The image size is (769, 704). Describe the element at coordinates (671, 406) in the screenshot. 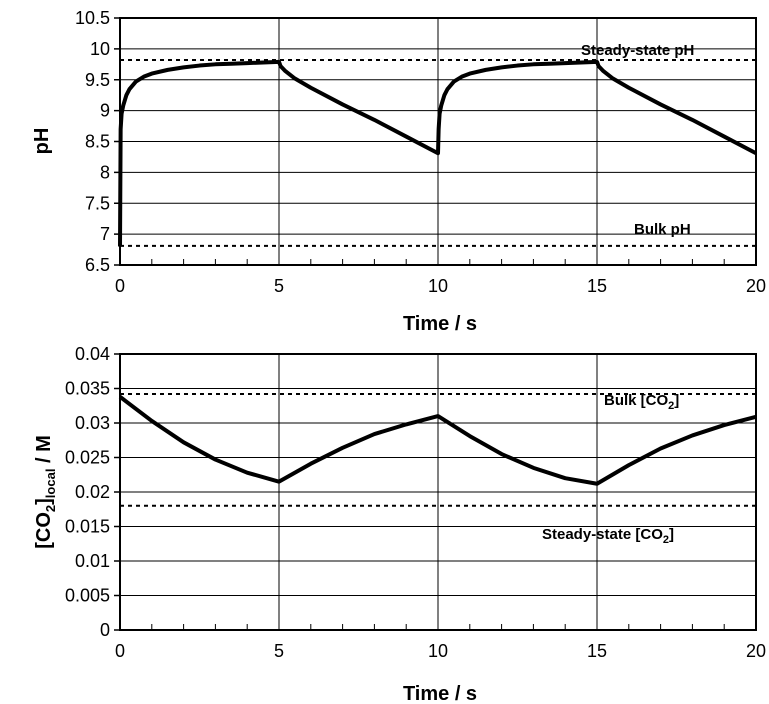

I see `co2-bulk-label-sub: 2` at that location.